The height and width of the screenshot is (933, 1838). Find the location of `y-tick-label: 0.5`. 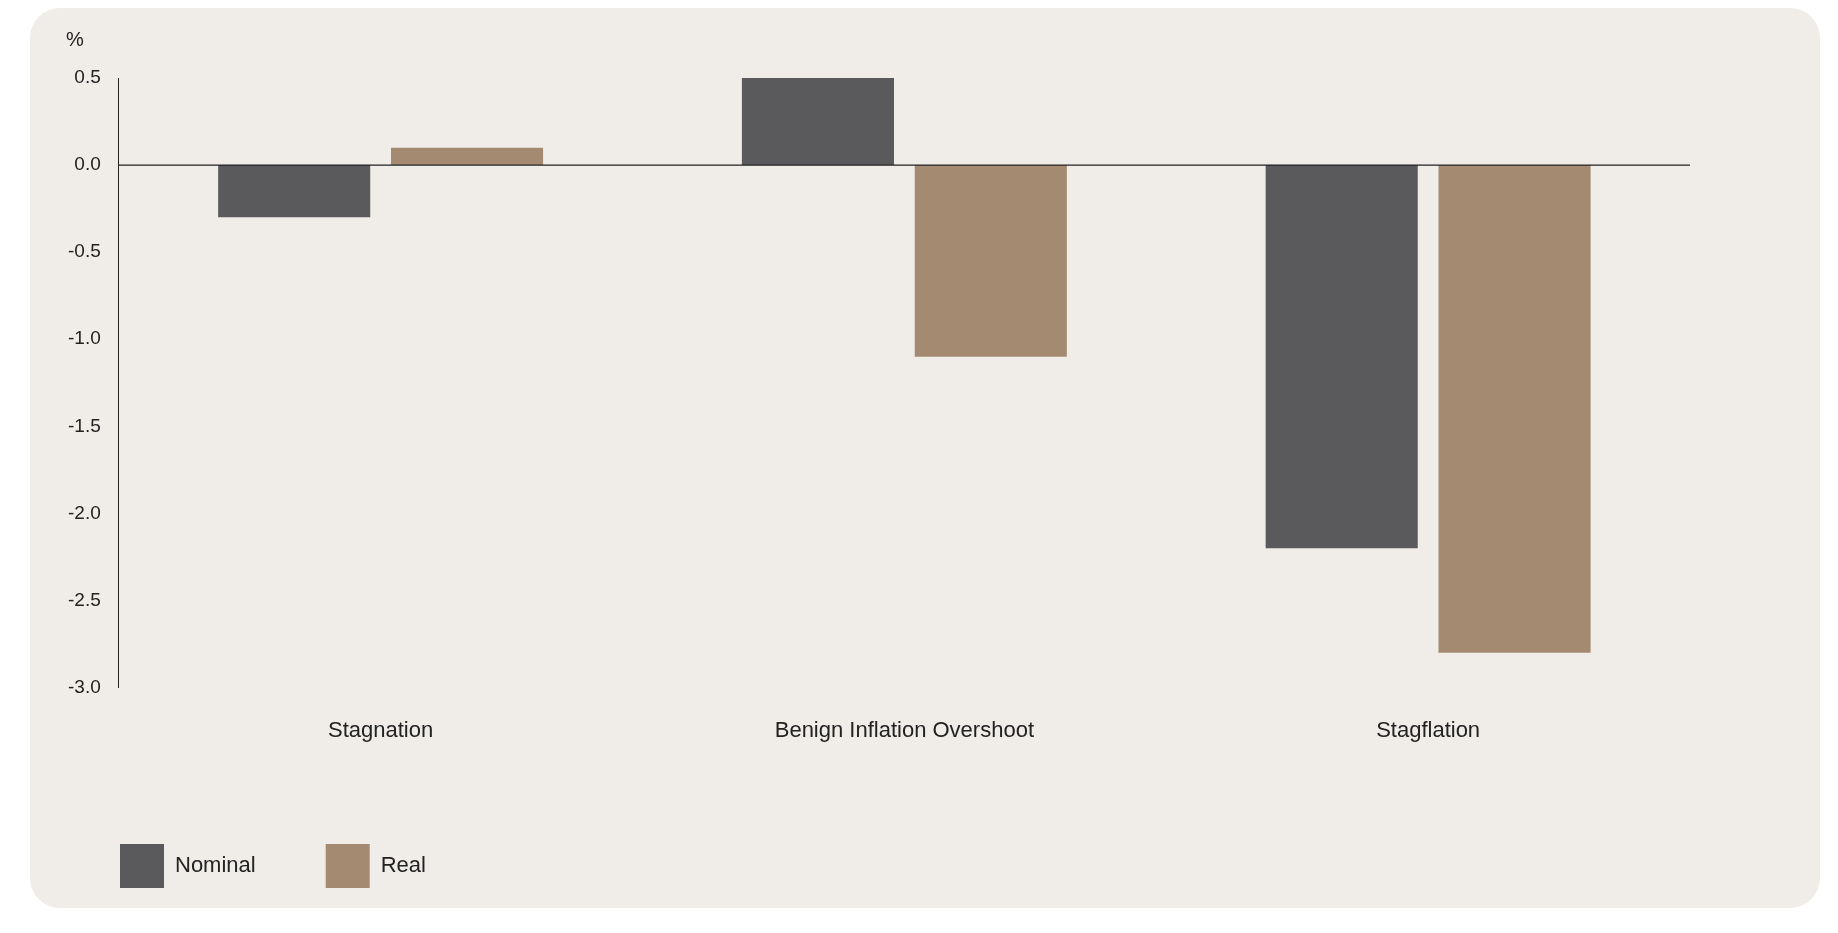

y-tick-label: 0.5 is located at coordinates (87, 77).